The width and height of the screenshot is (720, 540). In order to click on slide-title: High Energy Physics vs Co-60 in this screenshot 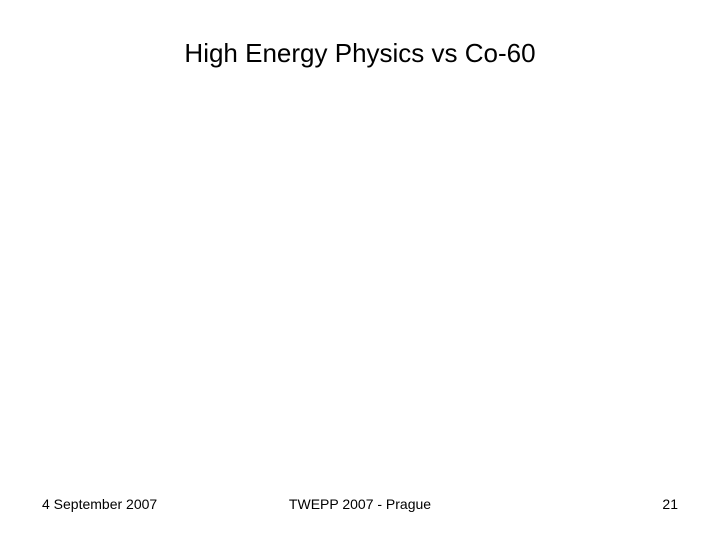, I will do `click(360, 53)`.